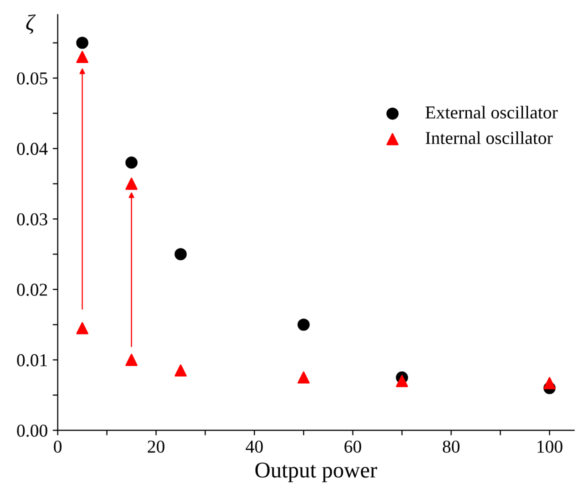 The image size is (577, 489). I want to click on x-axis-title: Output power, so click(316, 472).